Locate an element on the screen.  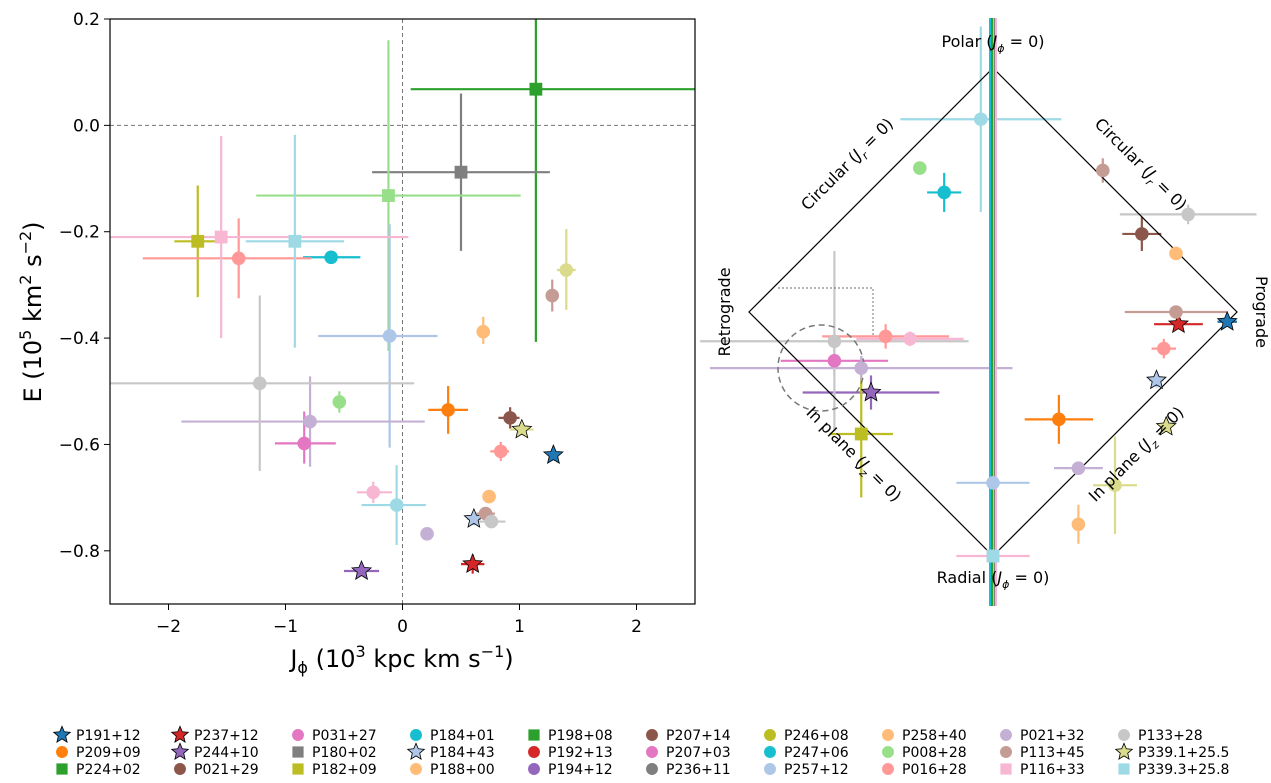
y-tick-label: −0.2 is located at coordinates (79, 233).